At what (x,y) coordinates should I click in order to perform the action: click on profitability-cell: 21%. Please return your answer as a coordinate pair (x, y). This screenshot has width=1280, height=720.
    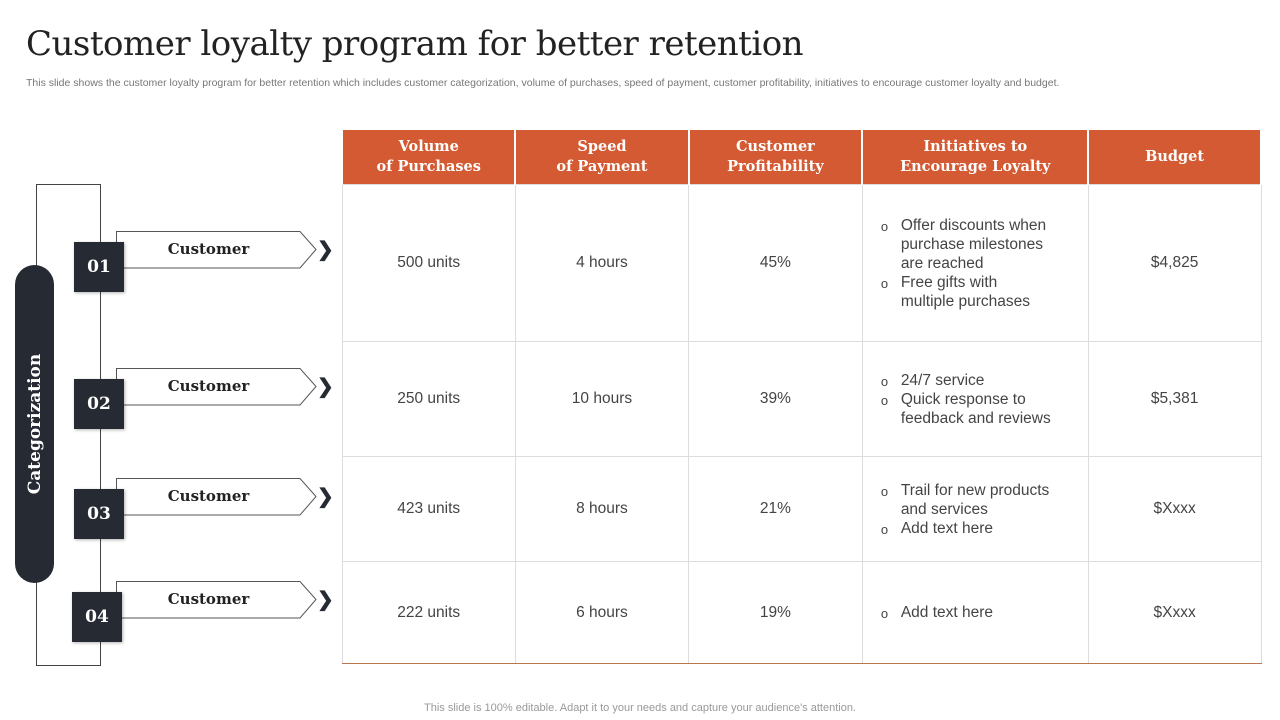
    Looking at the image, I should click on (775, 509).